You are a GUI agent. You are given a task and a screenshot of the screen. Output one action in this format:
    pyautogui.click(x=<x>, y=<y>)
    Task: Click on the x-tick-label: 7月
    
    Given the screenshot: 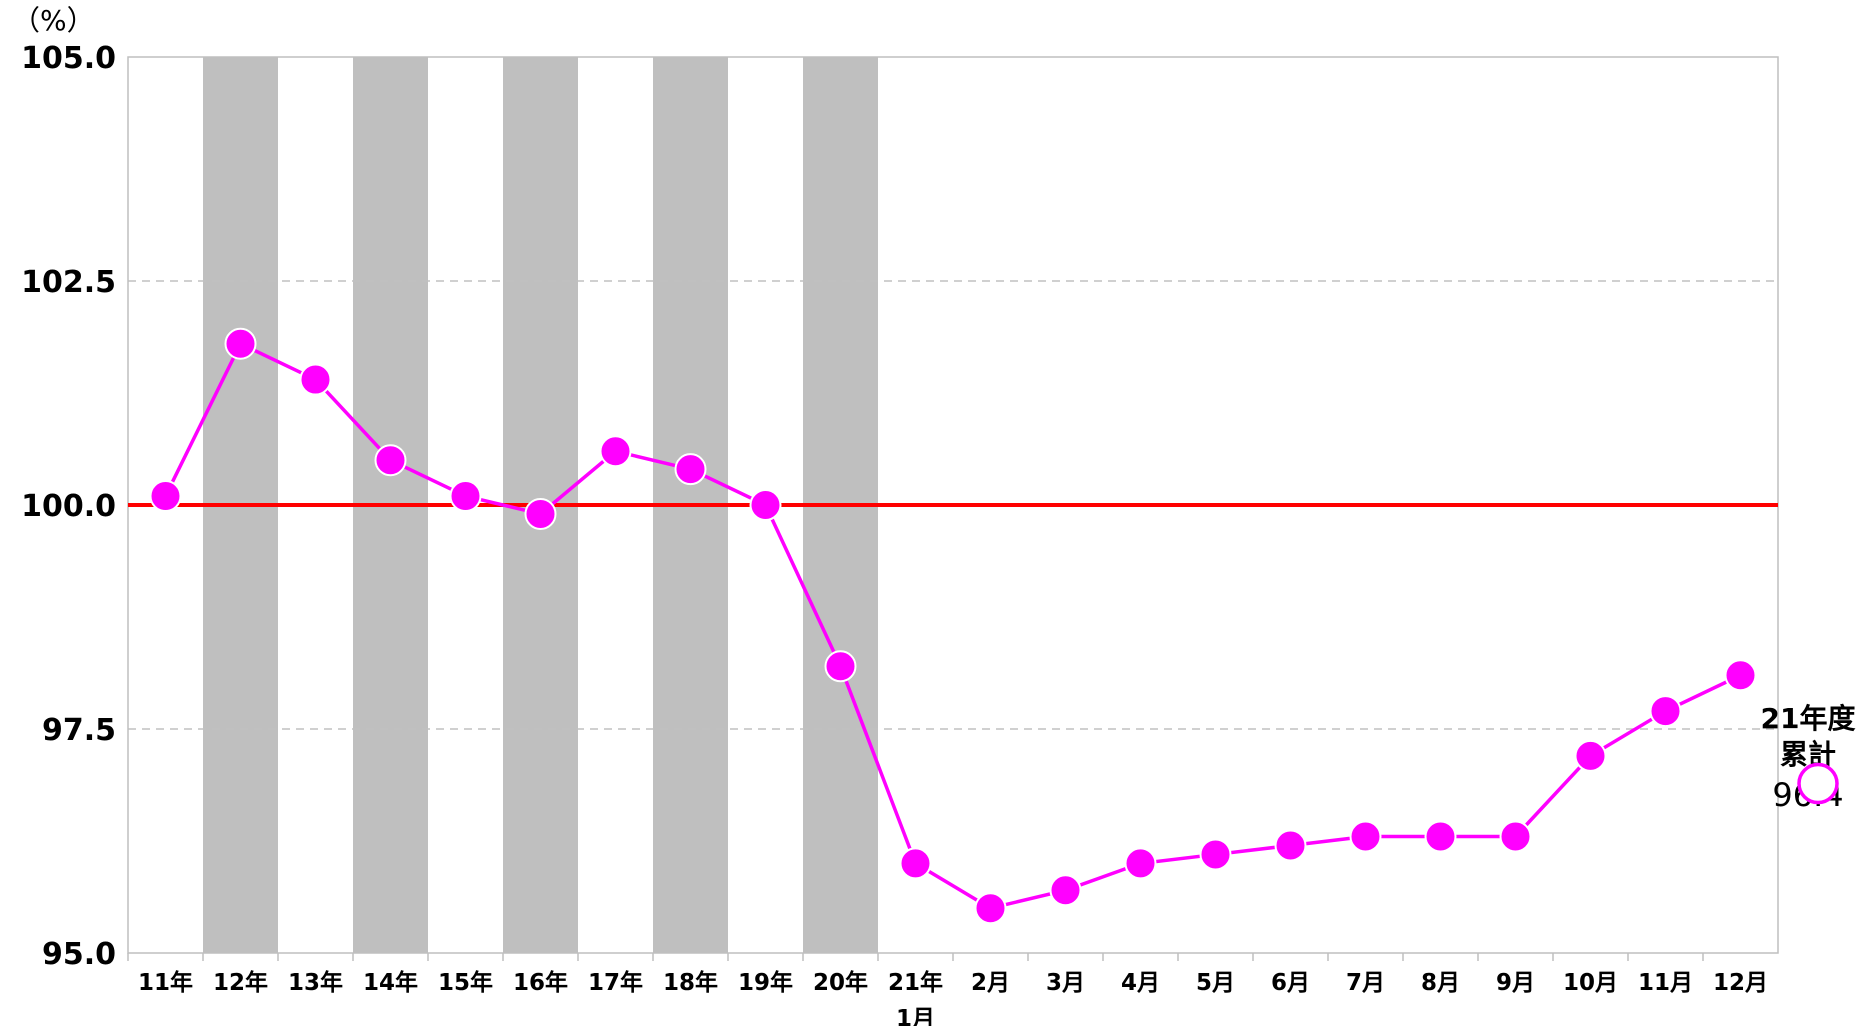 What is the action you would take?
    pyautogui.click(x=1365, y=983)
    